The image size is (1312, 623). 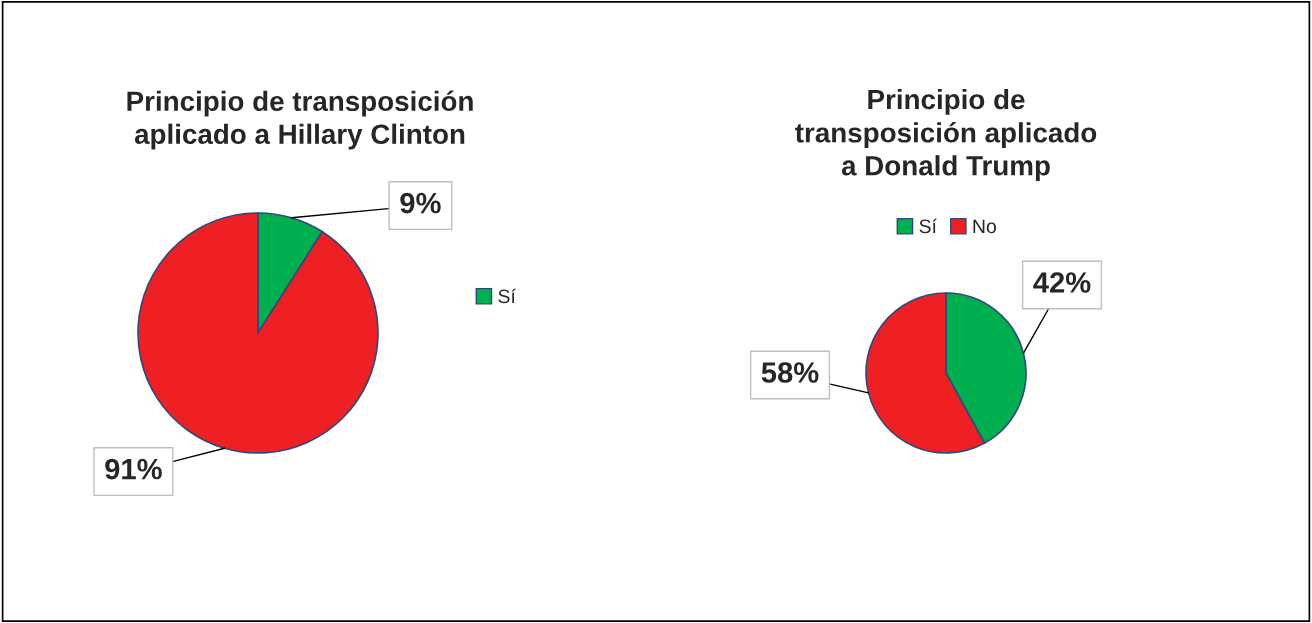 I want to click on legend-label: No, so click(x=984, y=226).